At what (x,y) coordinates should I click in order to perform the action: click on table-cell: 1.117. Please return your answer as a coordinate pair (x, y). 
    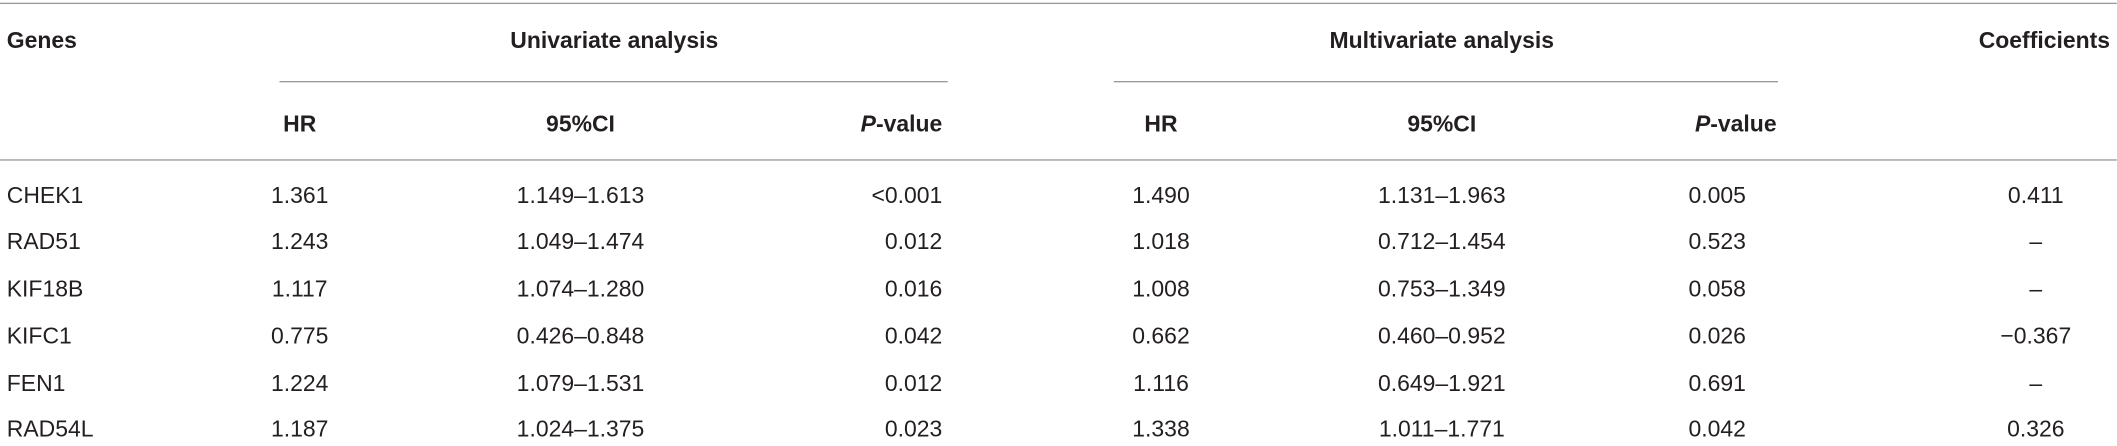
    Looking at the image, I should click on (299, 289).